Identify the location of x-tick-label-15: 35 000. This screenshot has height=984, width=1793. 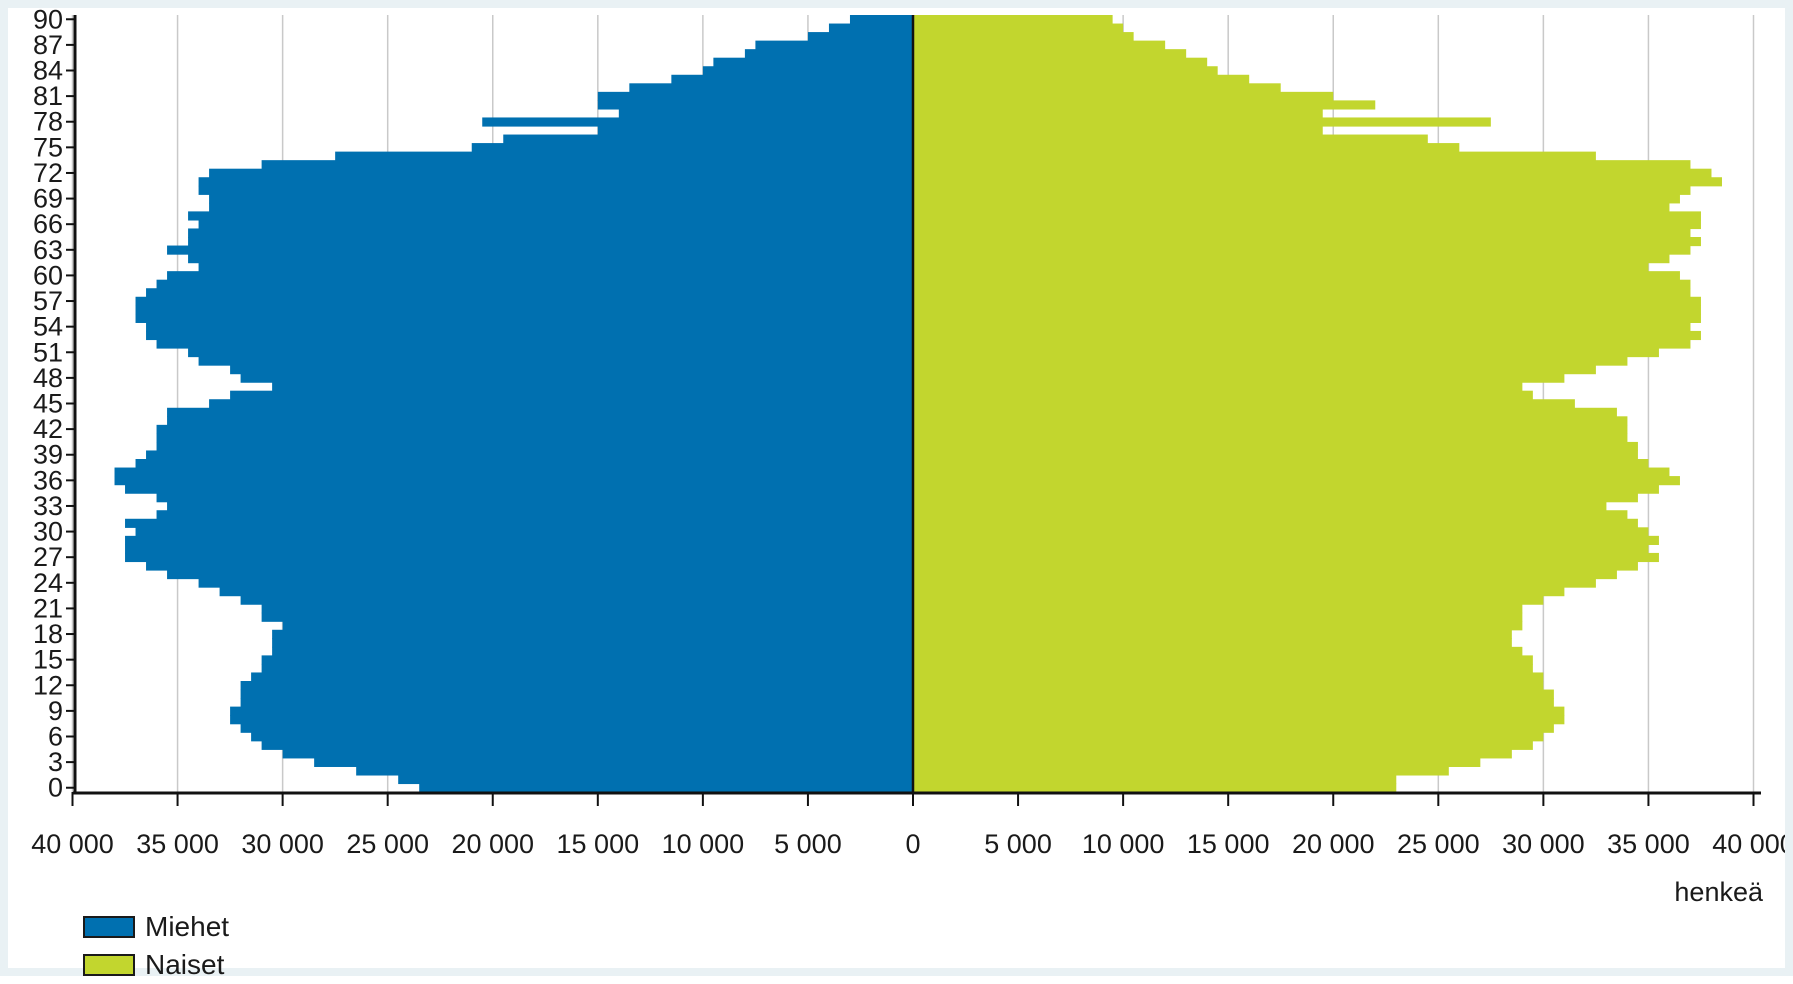
(1648, 844).